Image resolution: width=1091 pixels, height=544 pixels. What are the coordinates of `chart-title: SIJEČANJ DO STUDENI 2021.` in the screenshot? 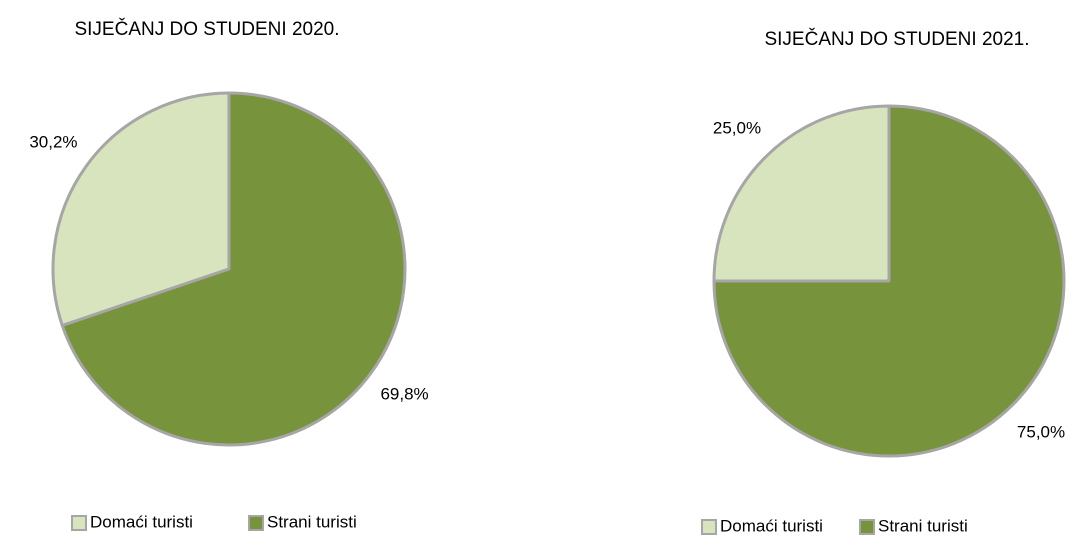 It's located at (896, 39).